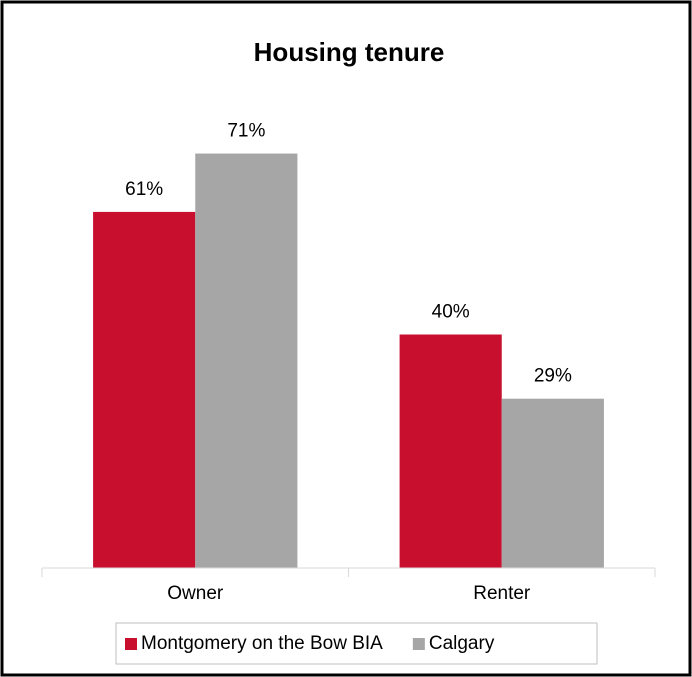  What do you see at coordinates (502, 593) in the screenshot?
I see `x-tick-label: Renter` at bounding box center [502, 593].